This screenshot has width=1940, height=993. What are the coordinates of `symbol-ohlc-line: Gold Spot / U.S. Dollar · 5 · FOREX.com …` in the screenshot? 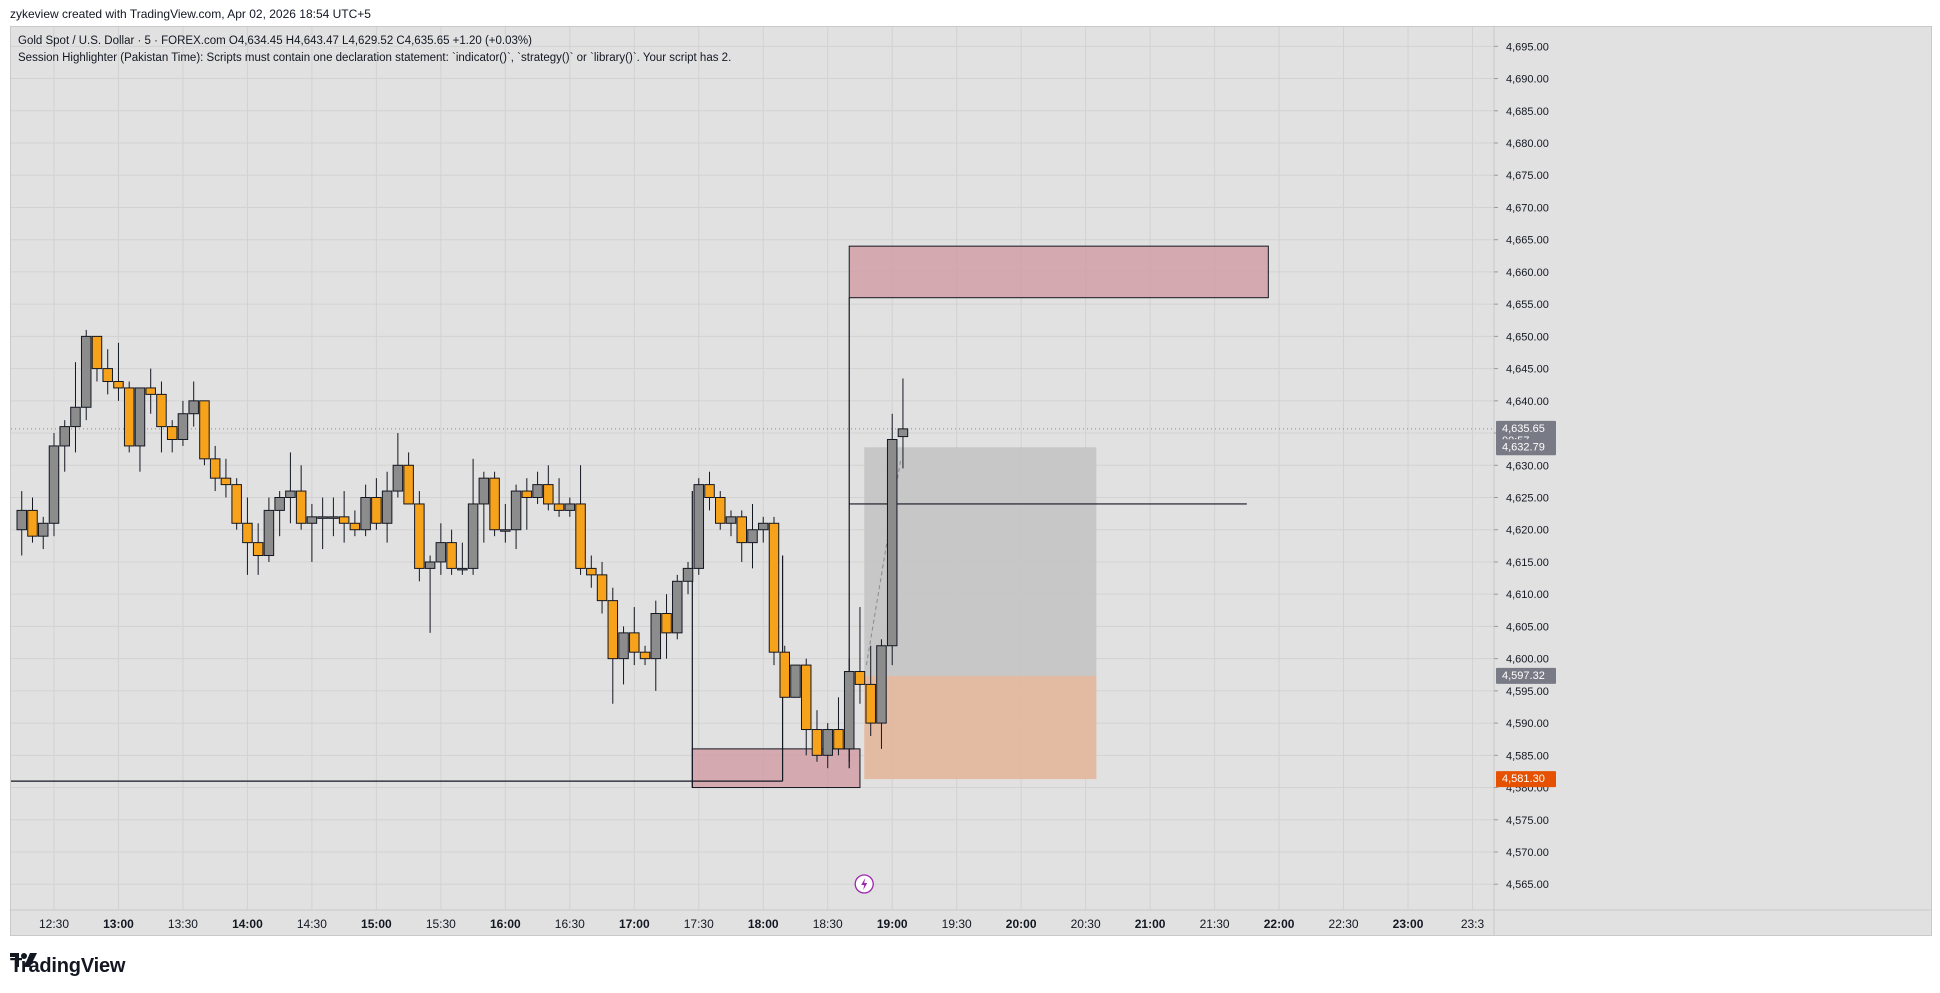 It's located at (275, 41).